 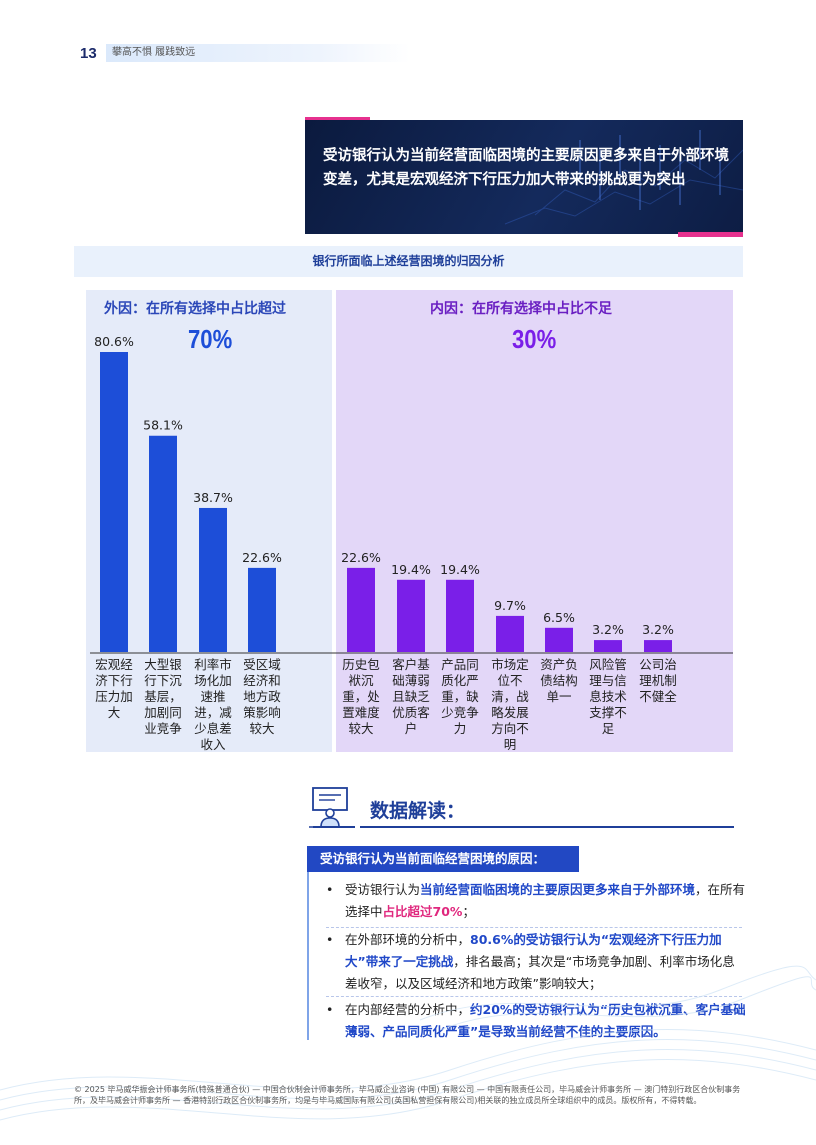 I want to click on presenter-board-icon, so click(x=330, y=807).